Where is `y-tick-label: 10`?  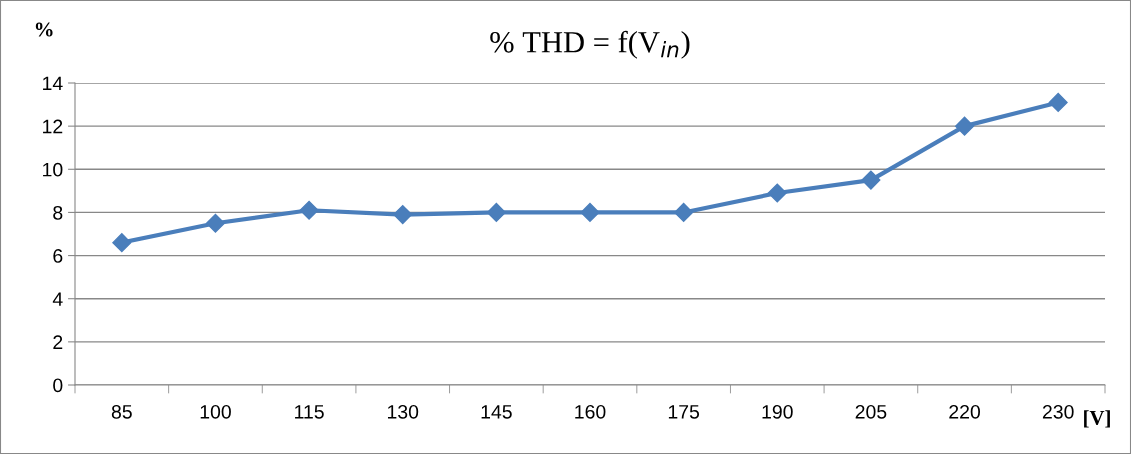
y-tick-label: 10 is located at coordinates (53, 169).